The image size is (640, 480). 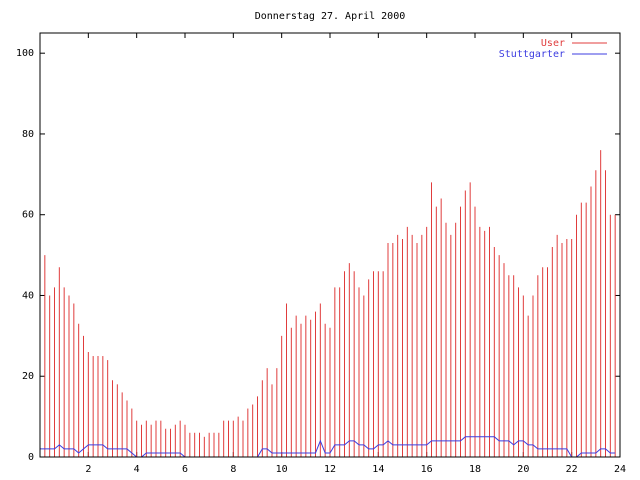 What do you see at coordinates (620, 469) in the screenshot?
I see `x-tick-label: 24` at bounding box center [620, 469].